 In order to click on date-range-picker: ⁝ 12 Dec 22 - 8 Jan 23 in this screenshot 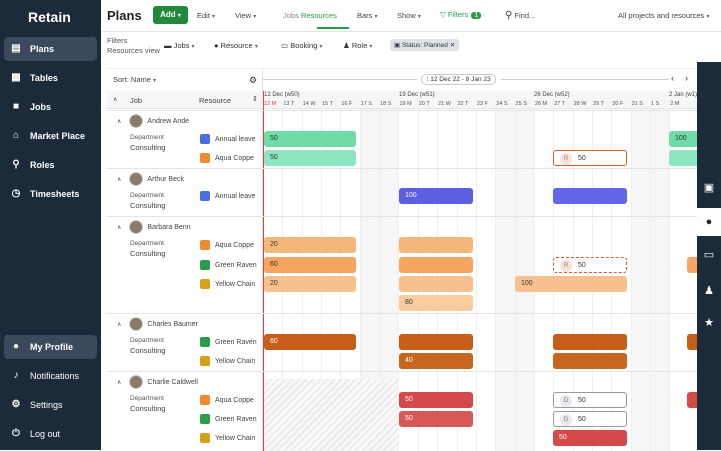, I will do `click(458, 79)`.